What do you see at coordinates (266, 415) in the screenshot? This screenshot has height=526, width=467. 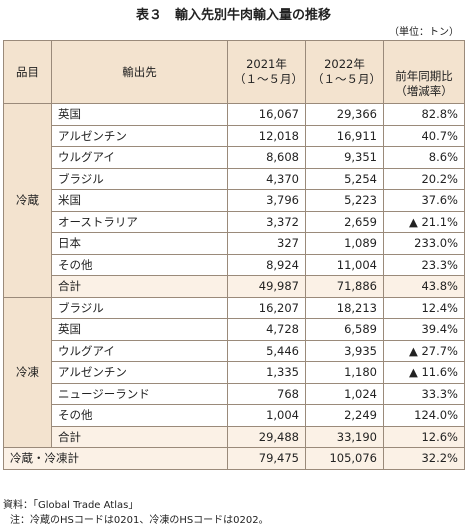 I see `value-cell: 1,004` at bounding box center [266, 415].